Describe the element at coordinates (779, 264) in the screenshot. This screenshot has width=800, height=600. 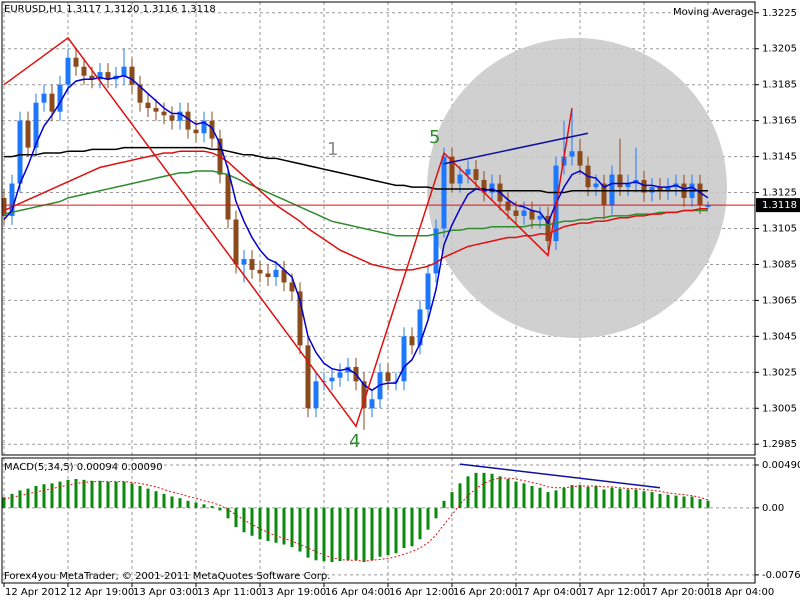
I see `y-tick-label: 1.3085` at that location.